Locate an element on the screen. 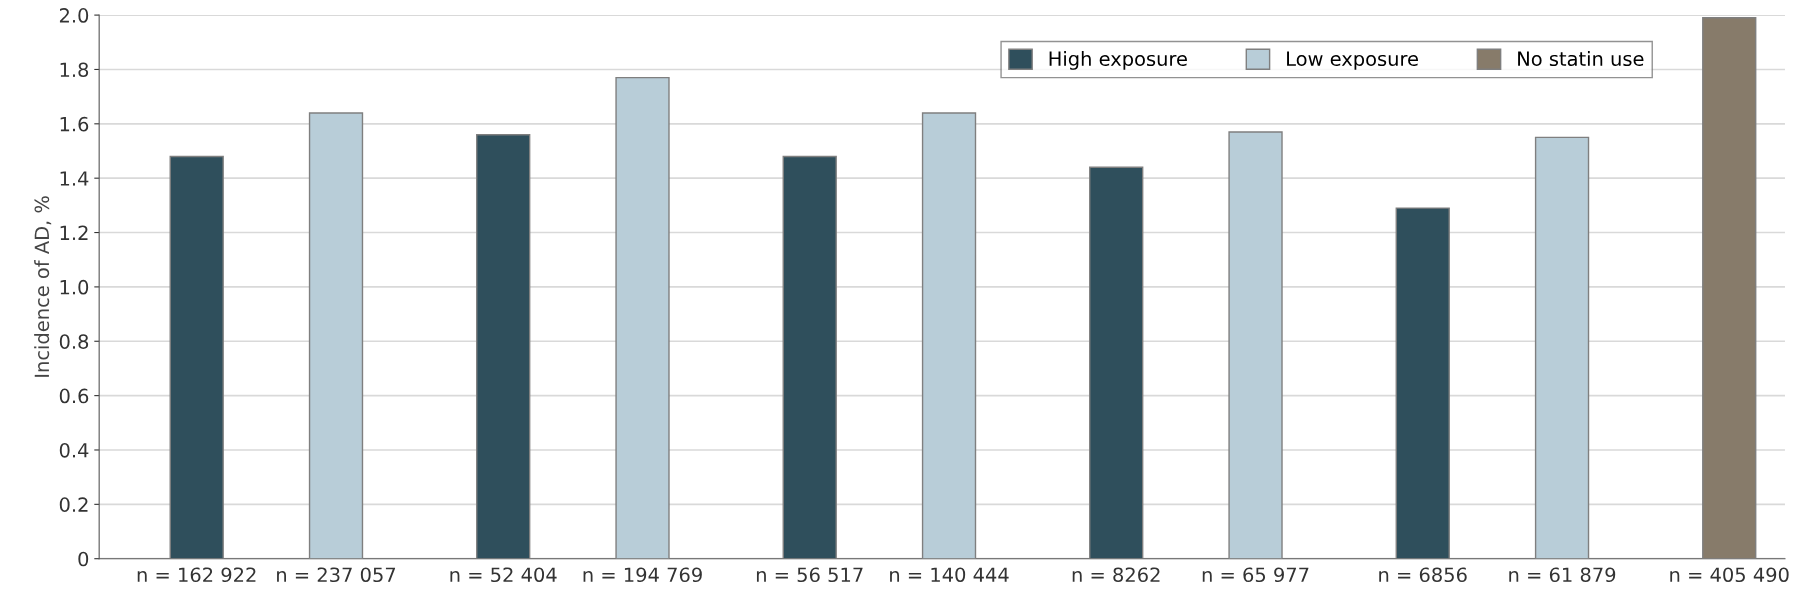  y-tick-label: 2.0 is located at coordinates (74, 15).